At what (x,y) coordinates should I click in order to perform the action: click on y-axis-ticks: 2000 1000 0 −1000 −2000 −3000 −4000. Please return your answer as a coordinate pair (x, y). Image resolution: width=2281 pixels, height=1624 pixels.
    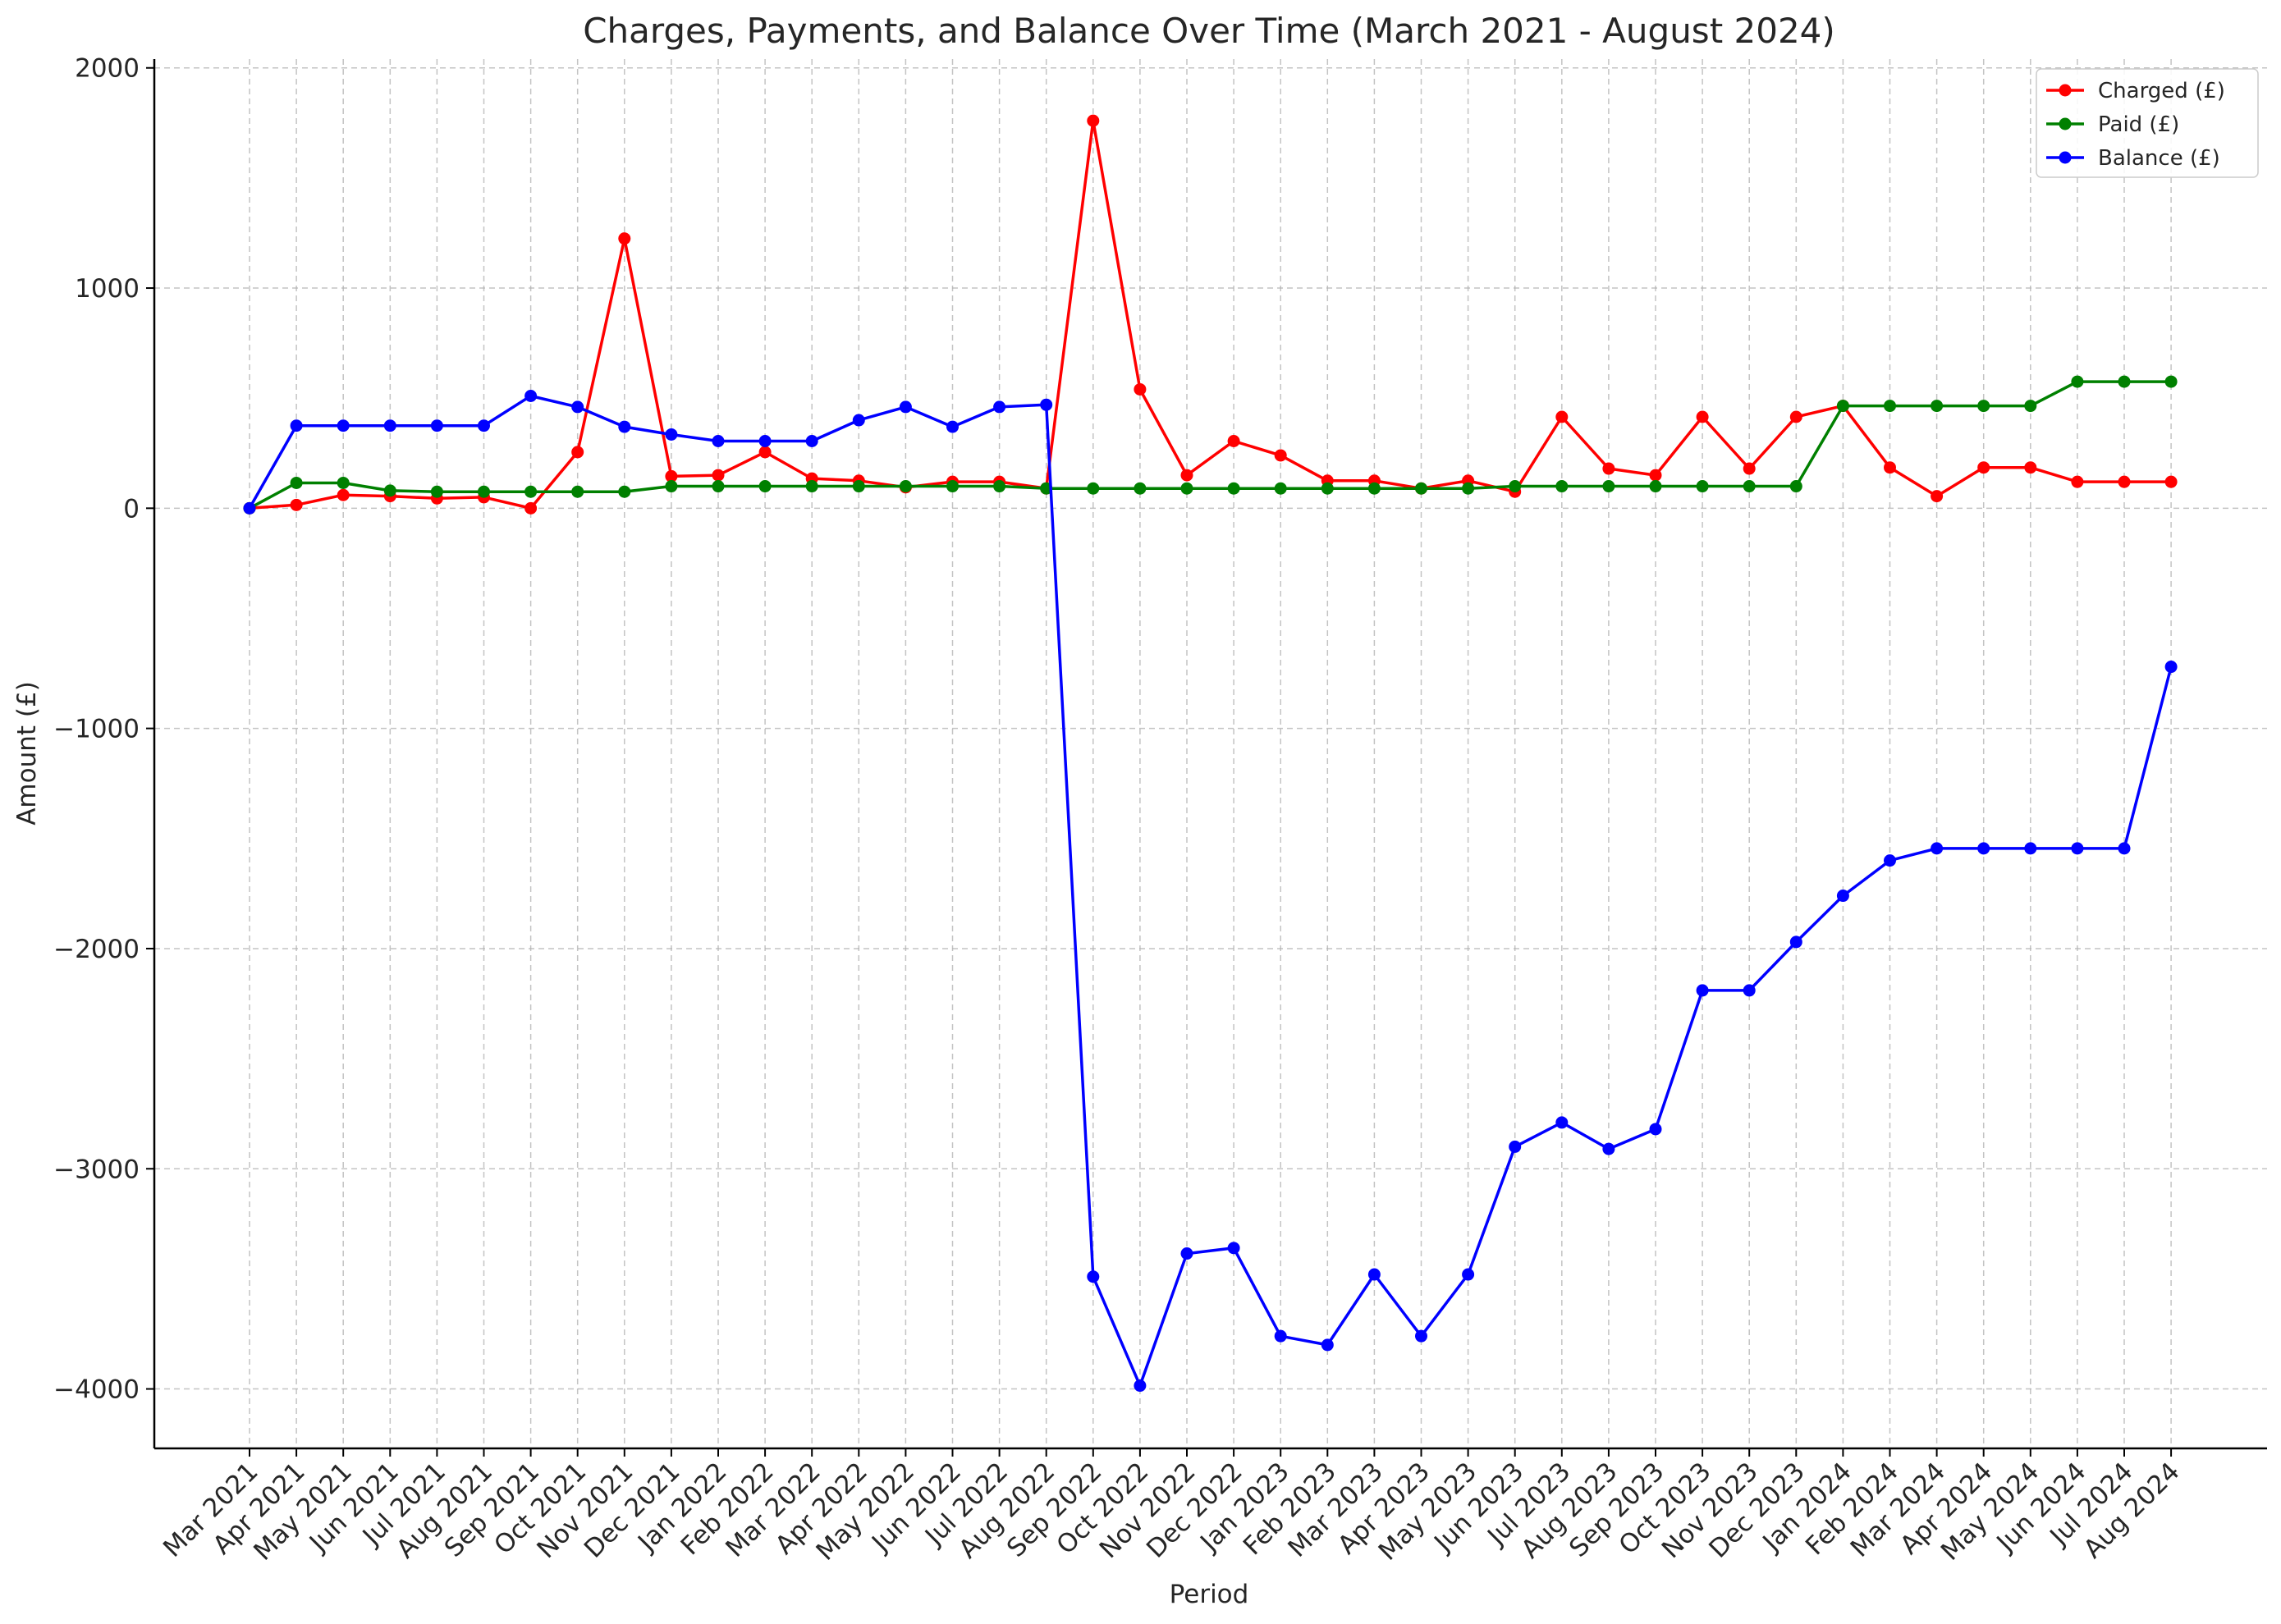
    Looking at the image, I should click on (103, 729).